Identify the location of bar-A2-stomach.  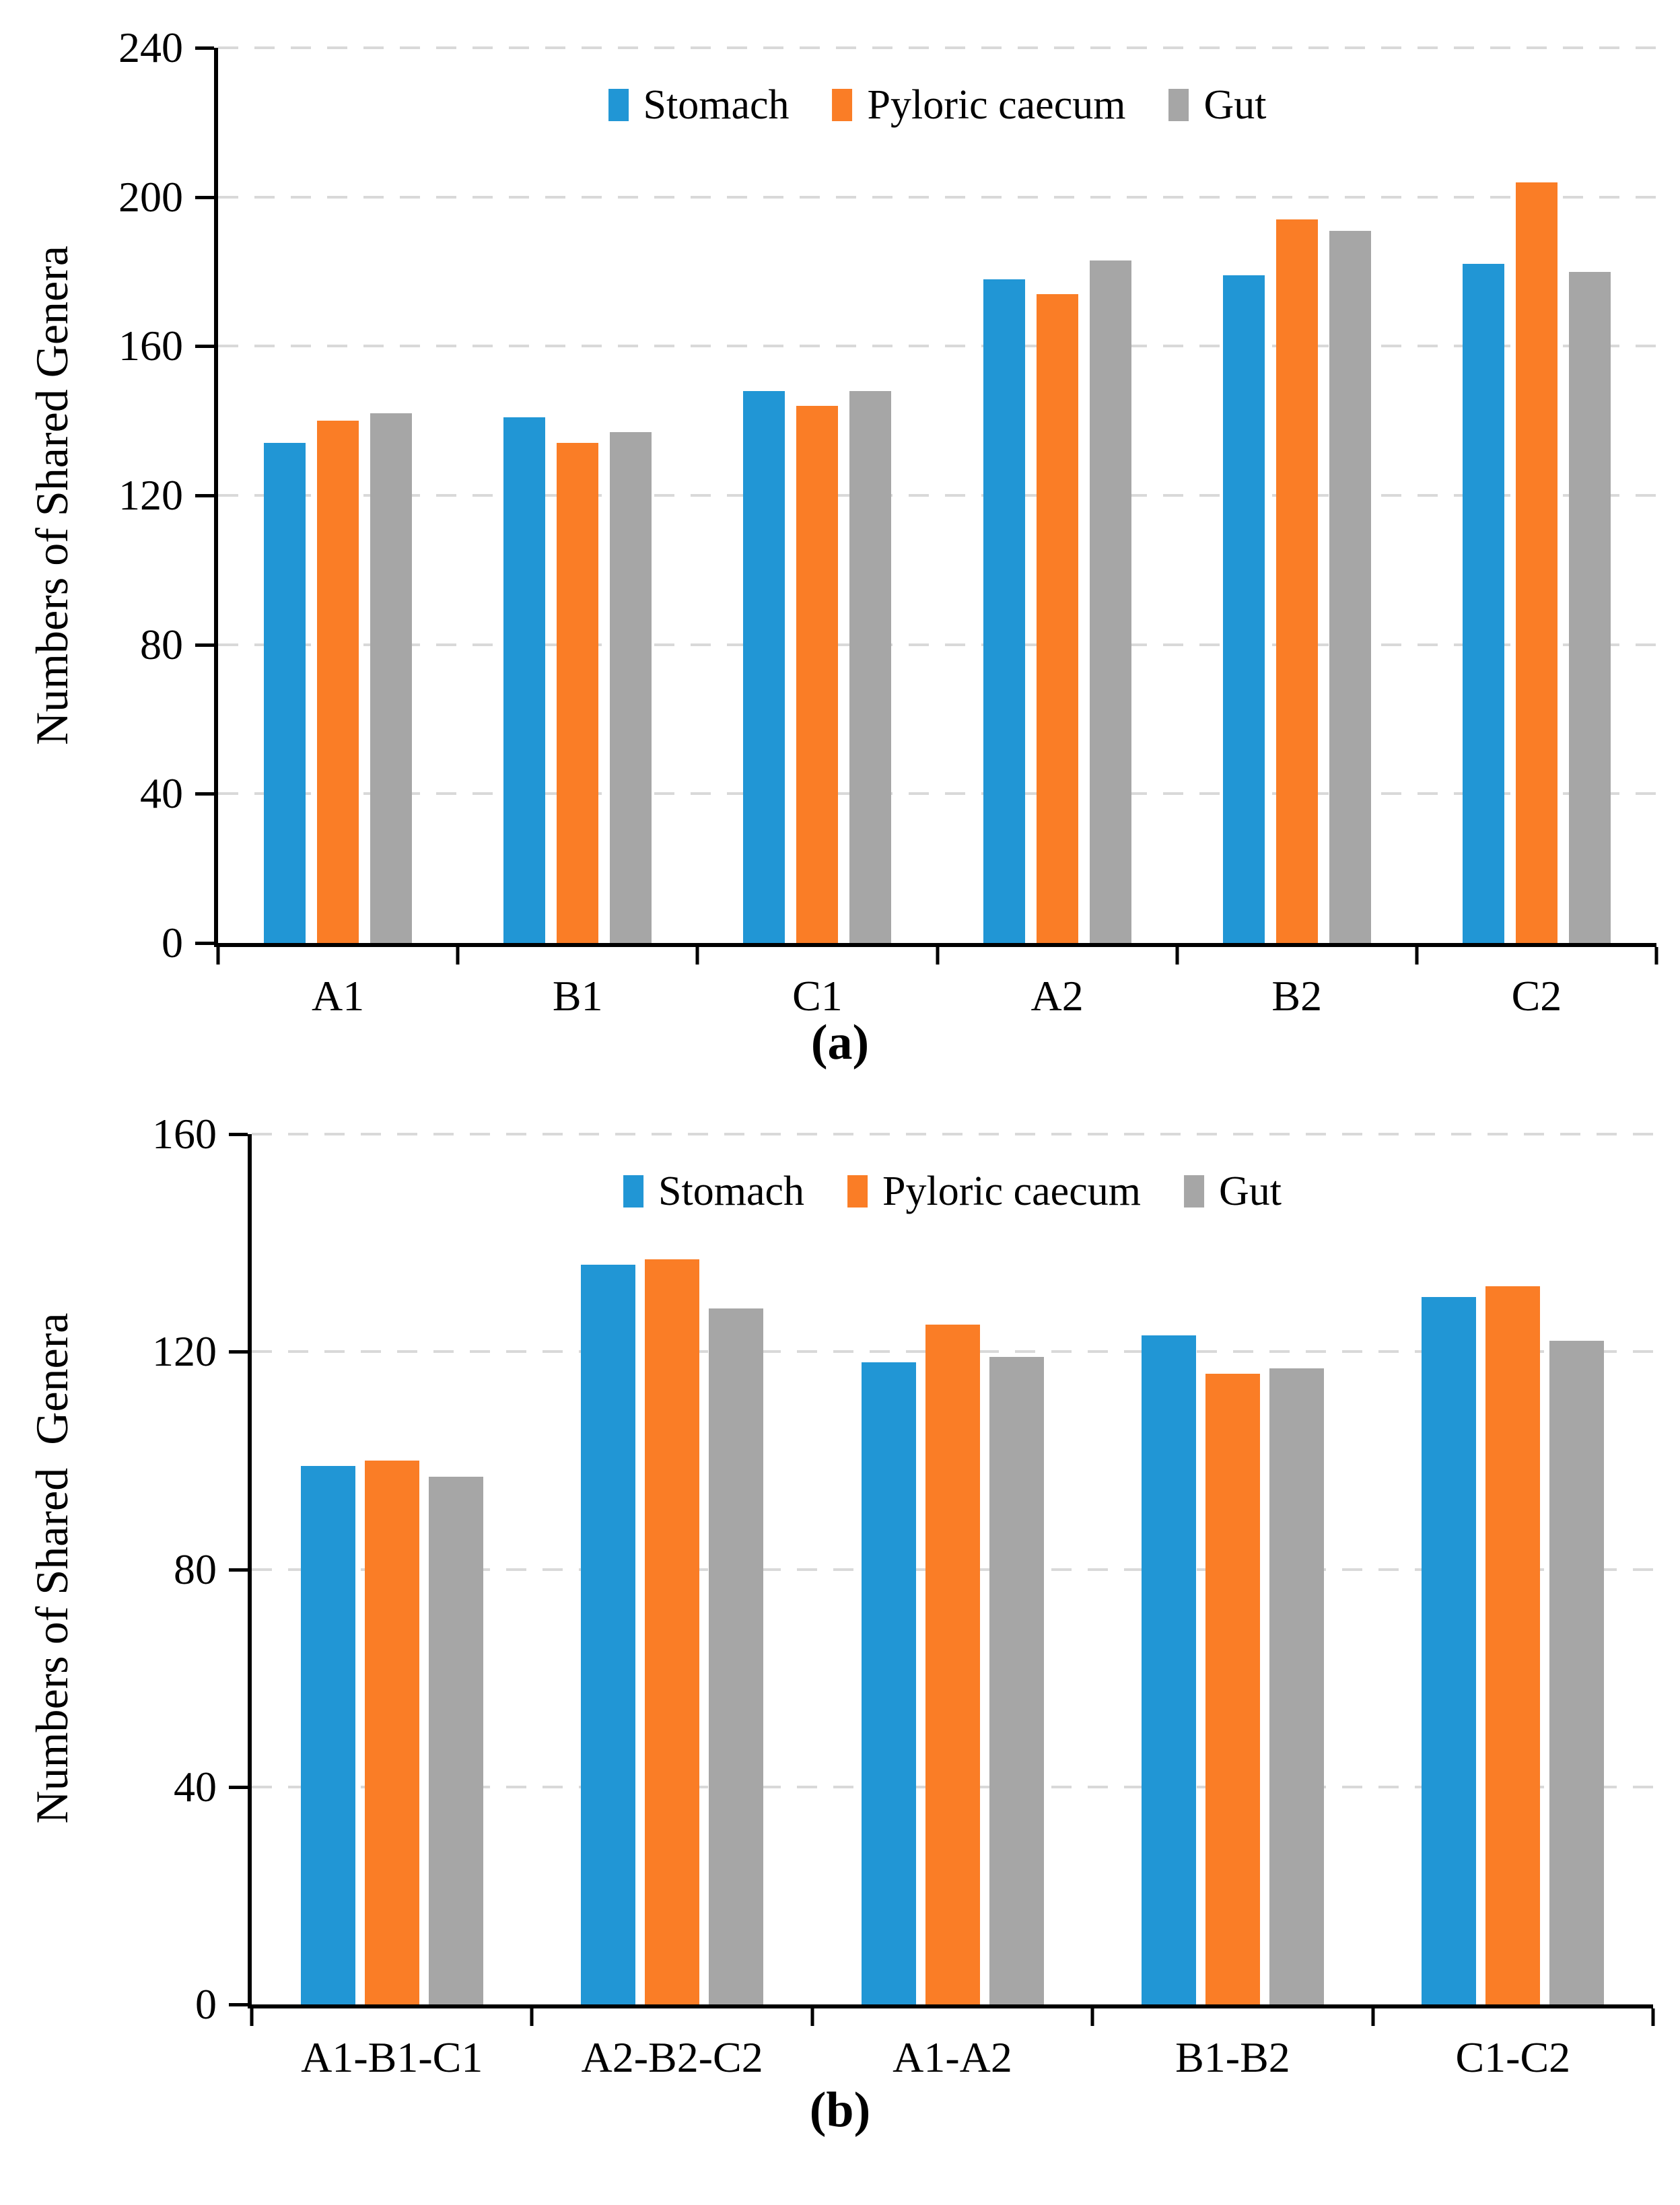
(1004, 611).